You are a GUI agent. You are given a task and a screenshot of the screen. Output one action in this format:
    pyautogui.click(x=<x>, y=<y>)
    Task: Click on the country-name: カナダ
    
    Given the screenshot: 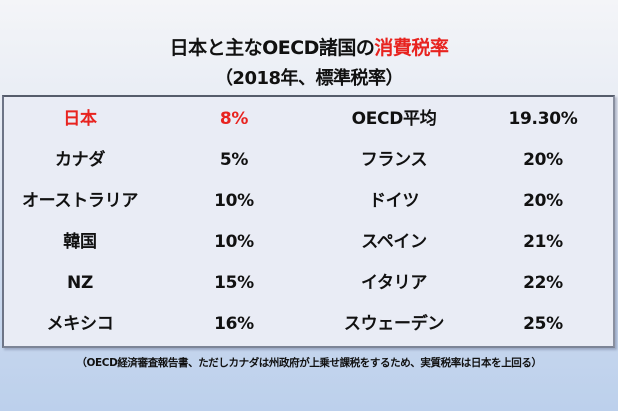 What is the action you would take?
    pyautogui.click(x=80, y=160)
    